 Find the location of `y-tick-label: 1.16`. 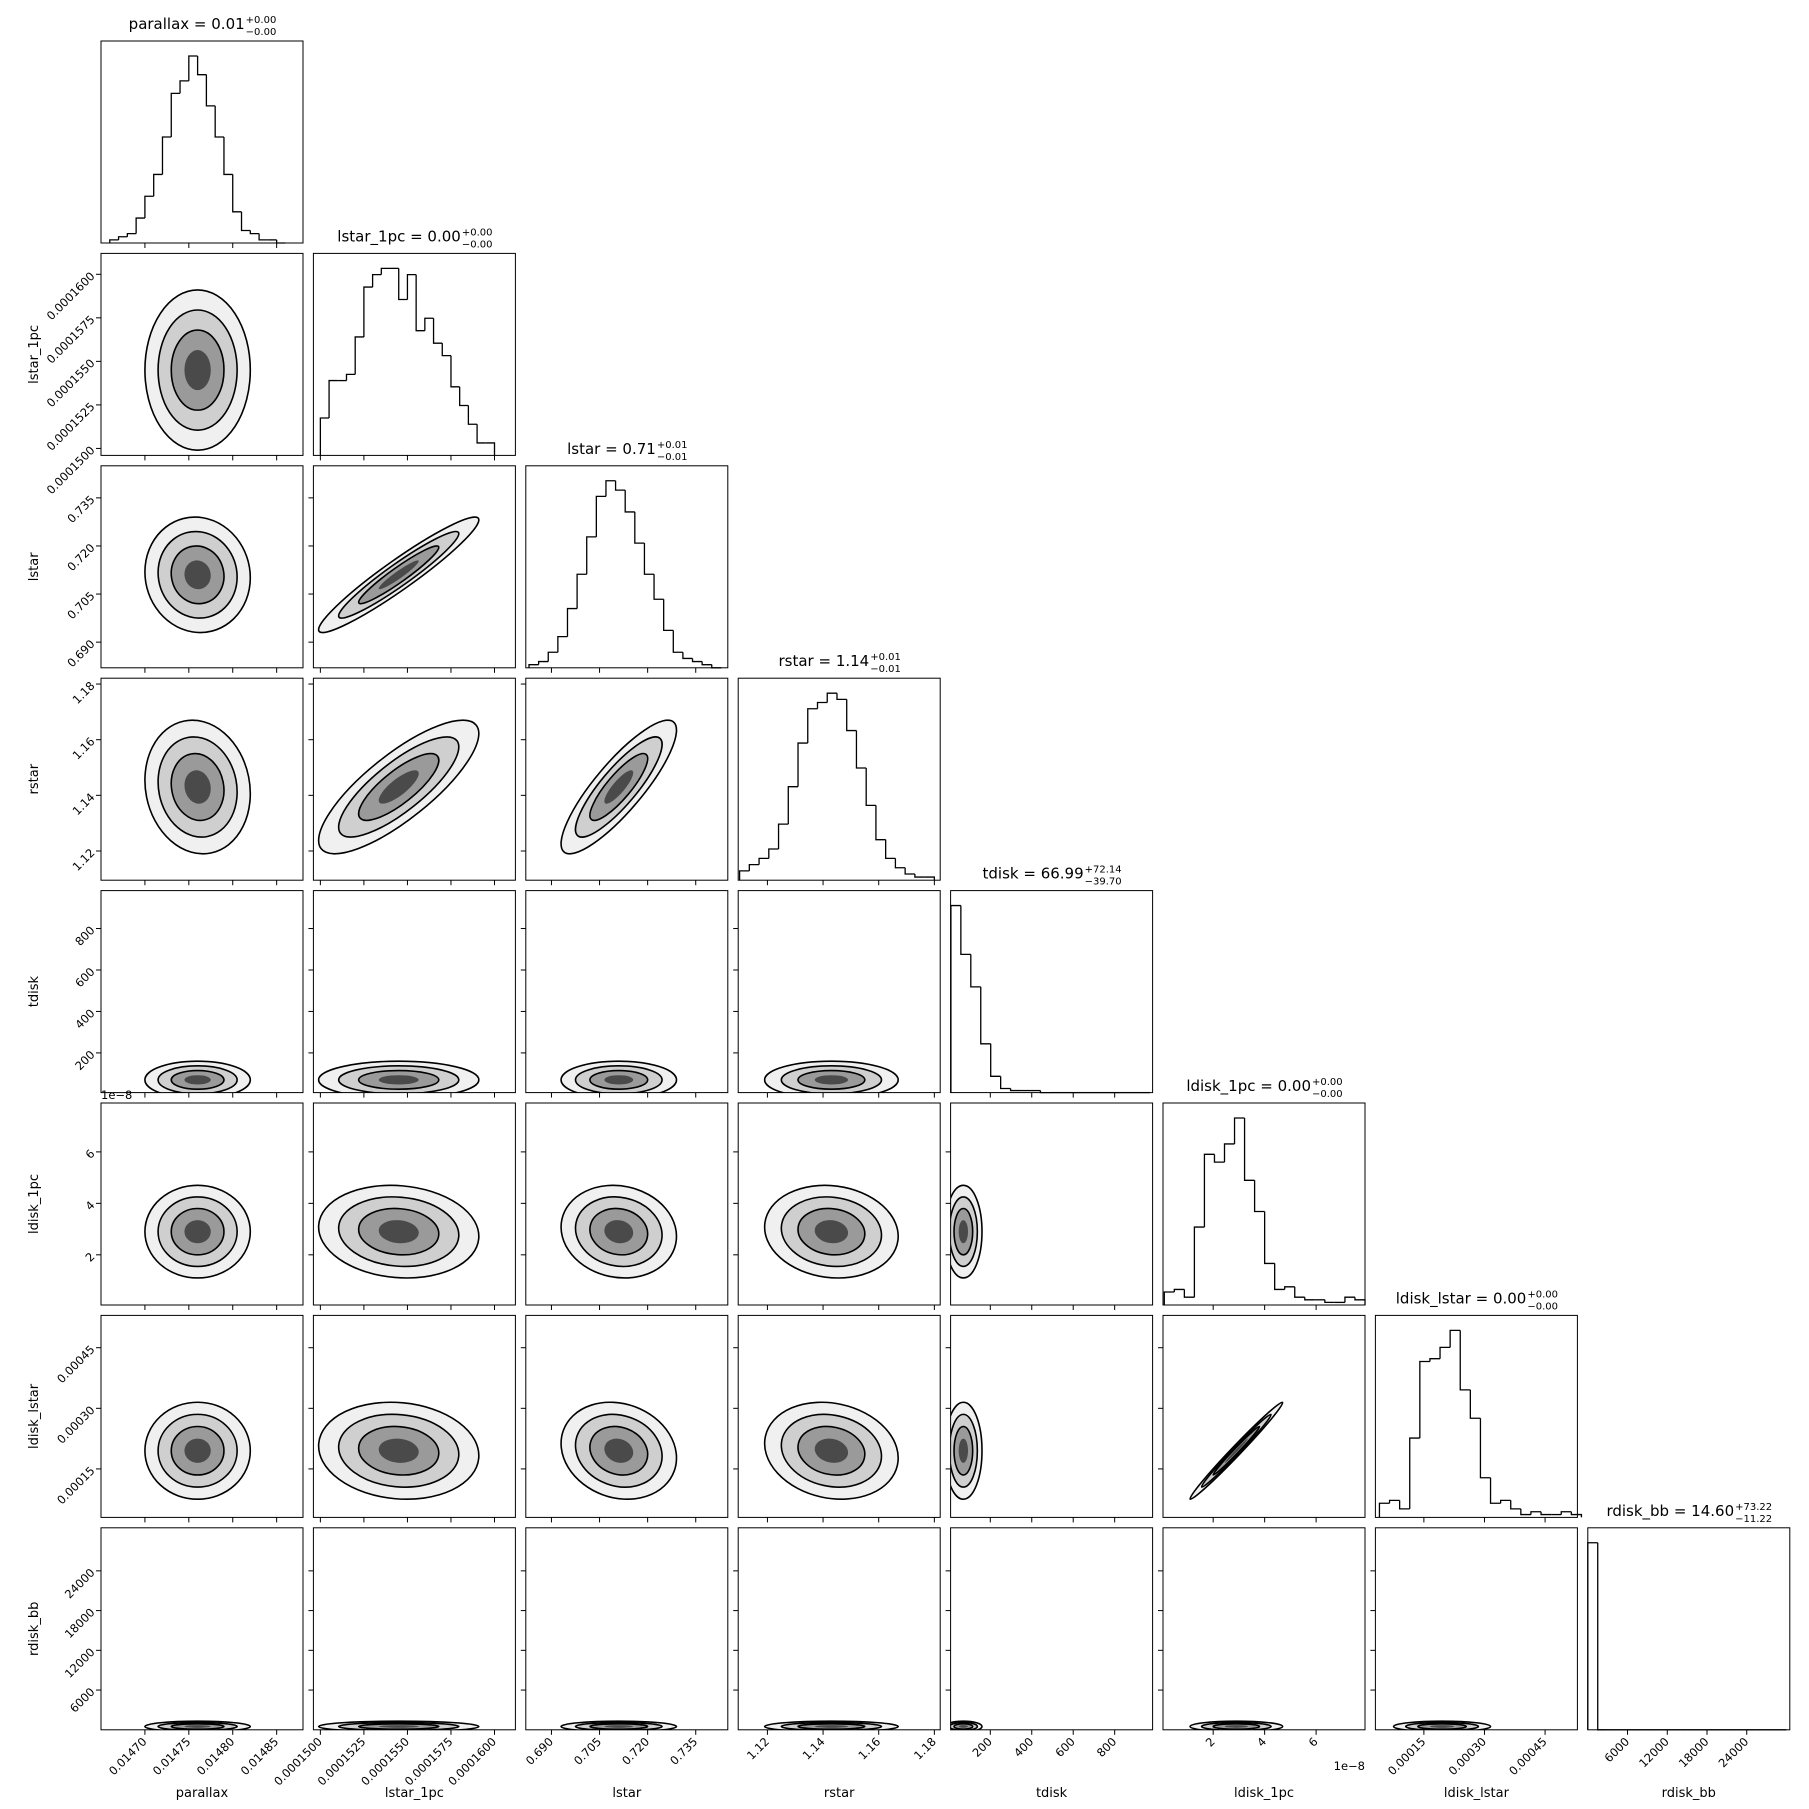

y-tick-label: 1.16 is located at coordinates (84, 748).